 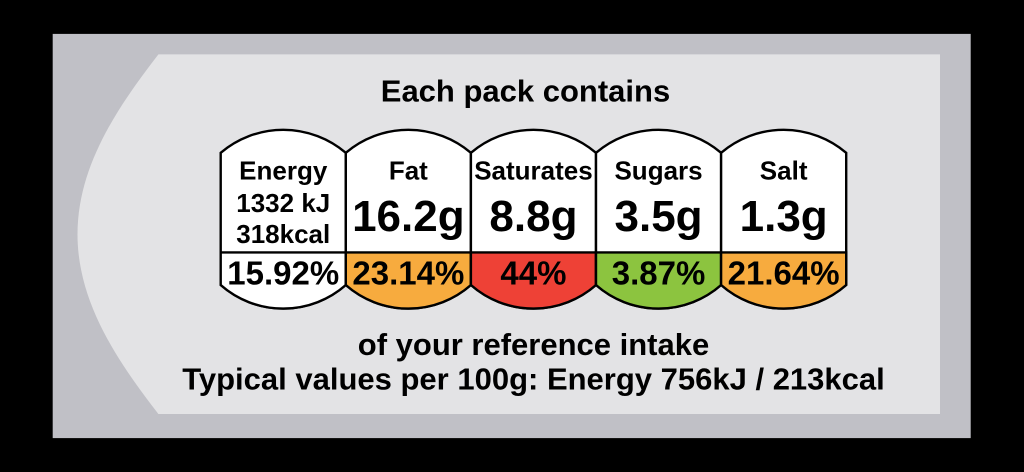 What do you see at coordinates (659, 272) in the screenshot?
I see `svg-text: 3.87%` at bounding box center [659, 272].